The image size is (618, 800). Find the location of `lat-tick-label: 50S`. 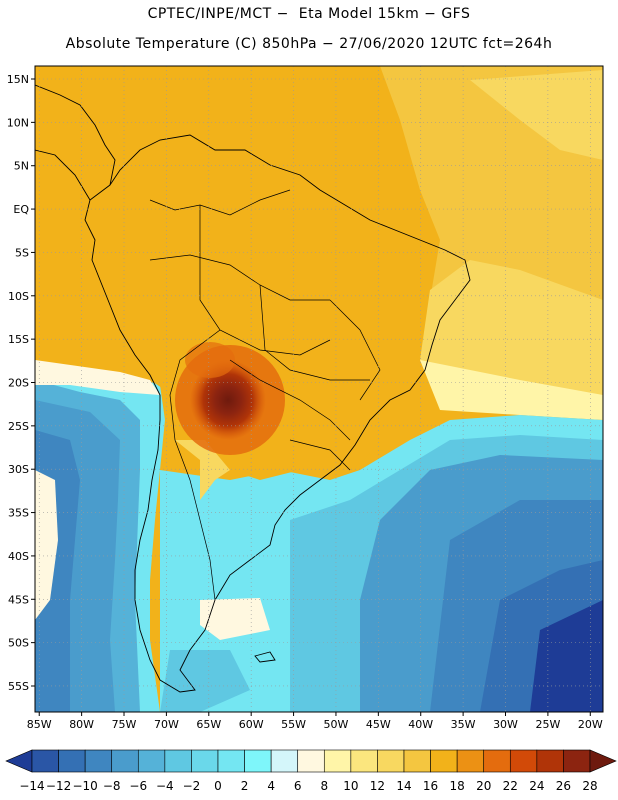

lat-tick-label: 50S is located at coordinates (18, 643).